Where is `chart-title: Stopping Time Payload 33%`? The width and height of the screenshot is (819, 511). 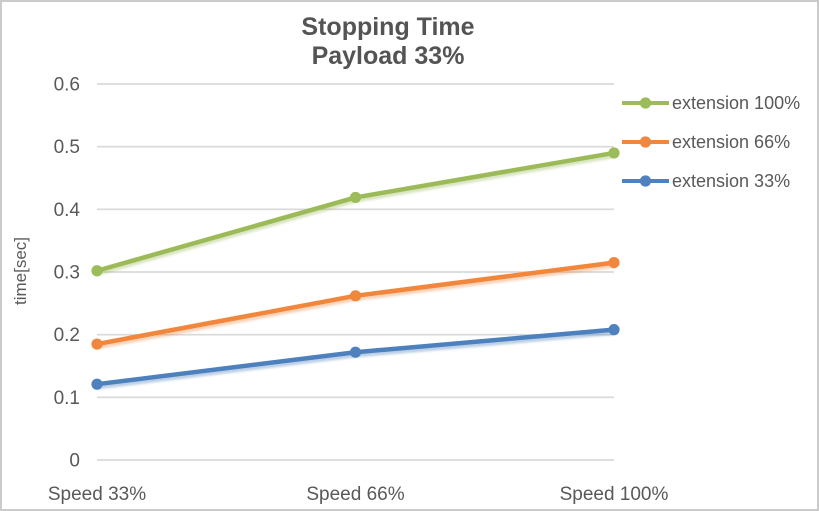 chart-title: Stopping Time Payload 33% is located at coordinates (387, 42).